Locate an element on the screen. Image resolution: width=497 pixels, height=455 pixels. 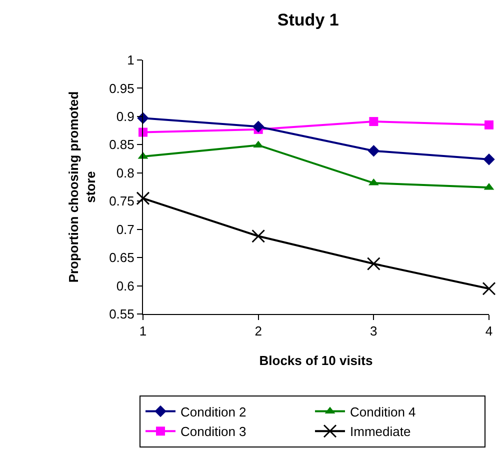
legend-label: Condition 3 is located at coordinates (213, 432).